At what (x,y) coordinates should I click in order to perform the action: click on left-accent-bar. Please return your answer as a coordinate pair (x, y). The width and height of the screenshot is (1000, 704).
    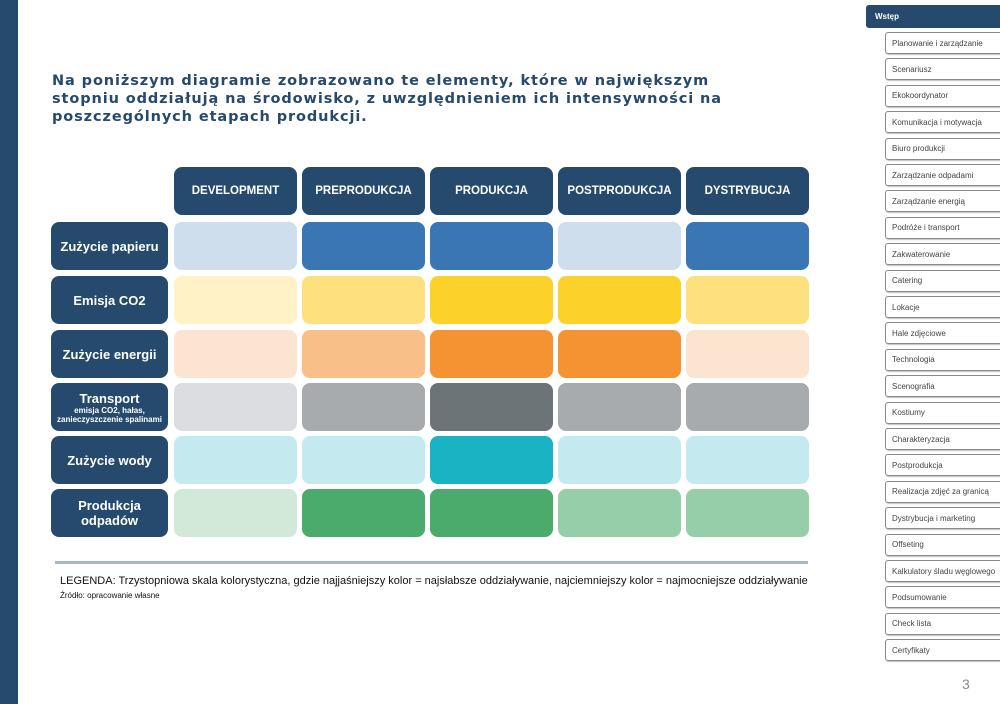
    Looking at the image, I should click on (9, 352).